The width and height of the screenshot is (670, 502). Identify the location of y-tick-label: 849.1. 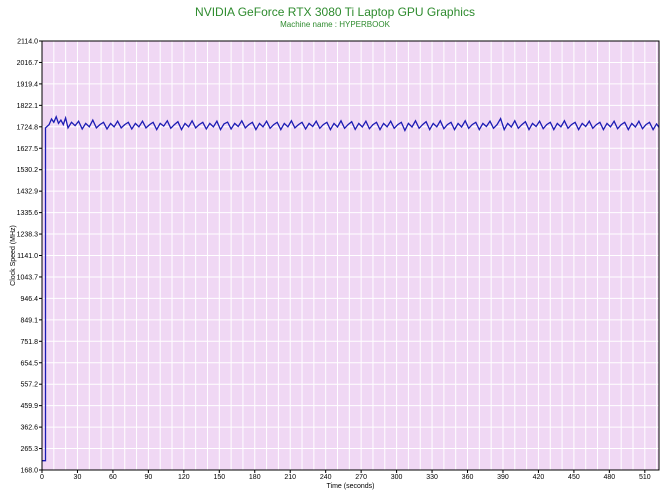
(29, 320).